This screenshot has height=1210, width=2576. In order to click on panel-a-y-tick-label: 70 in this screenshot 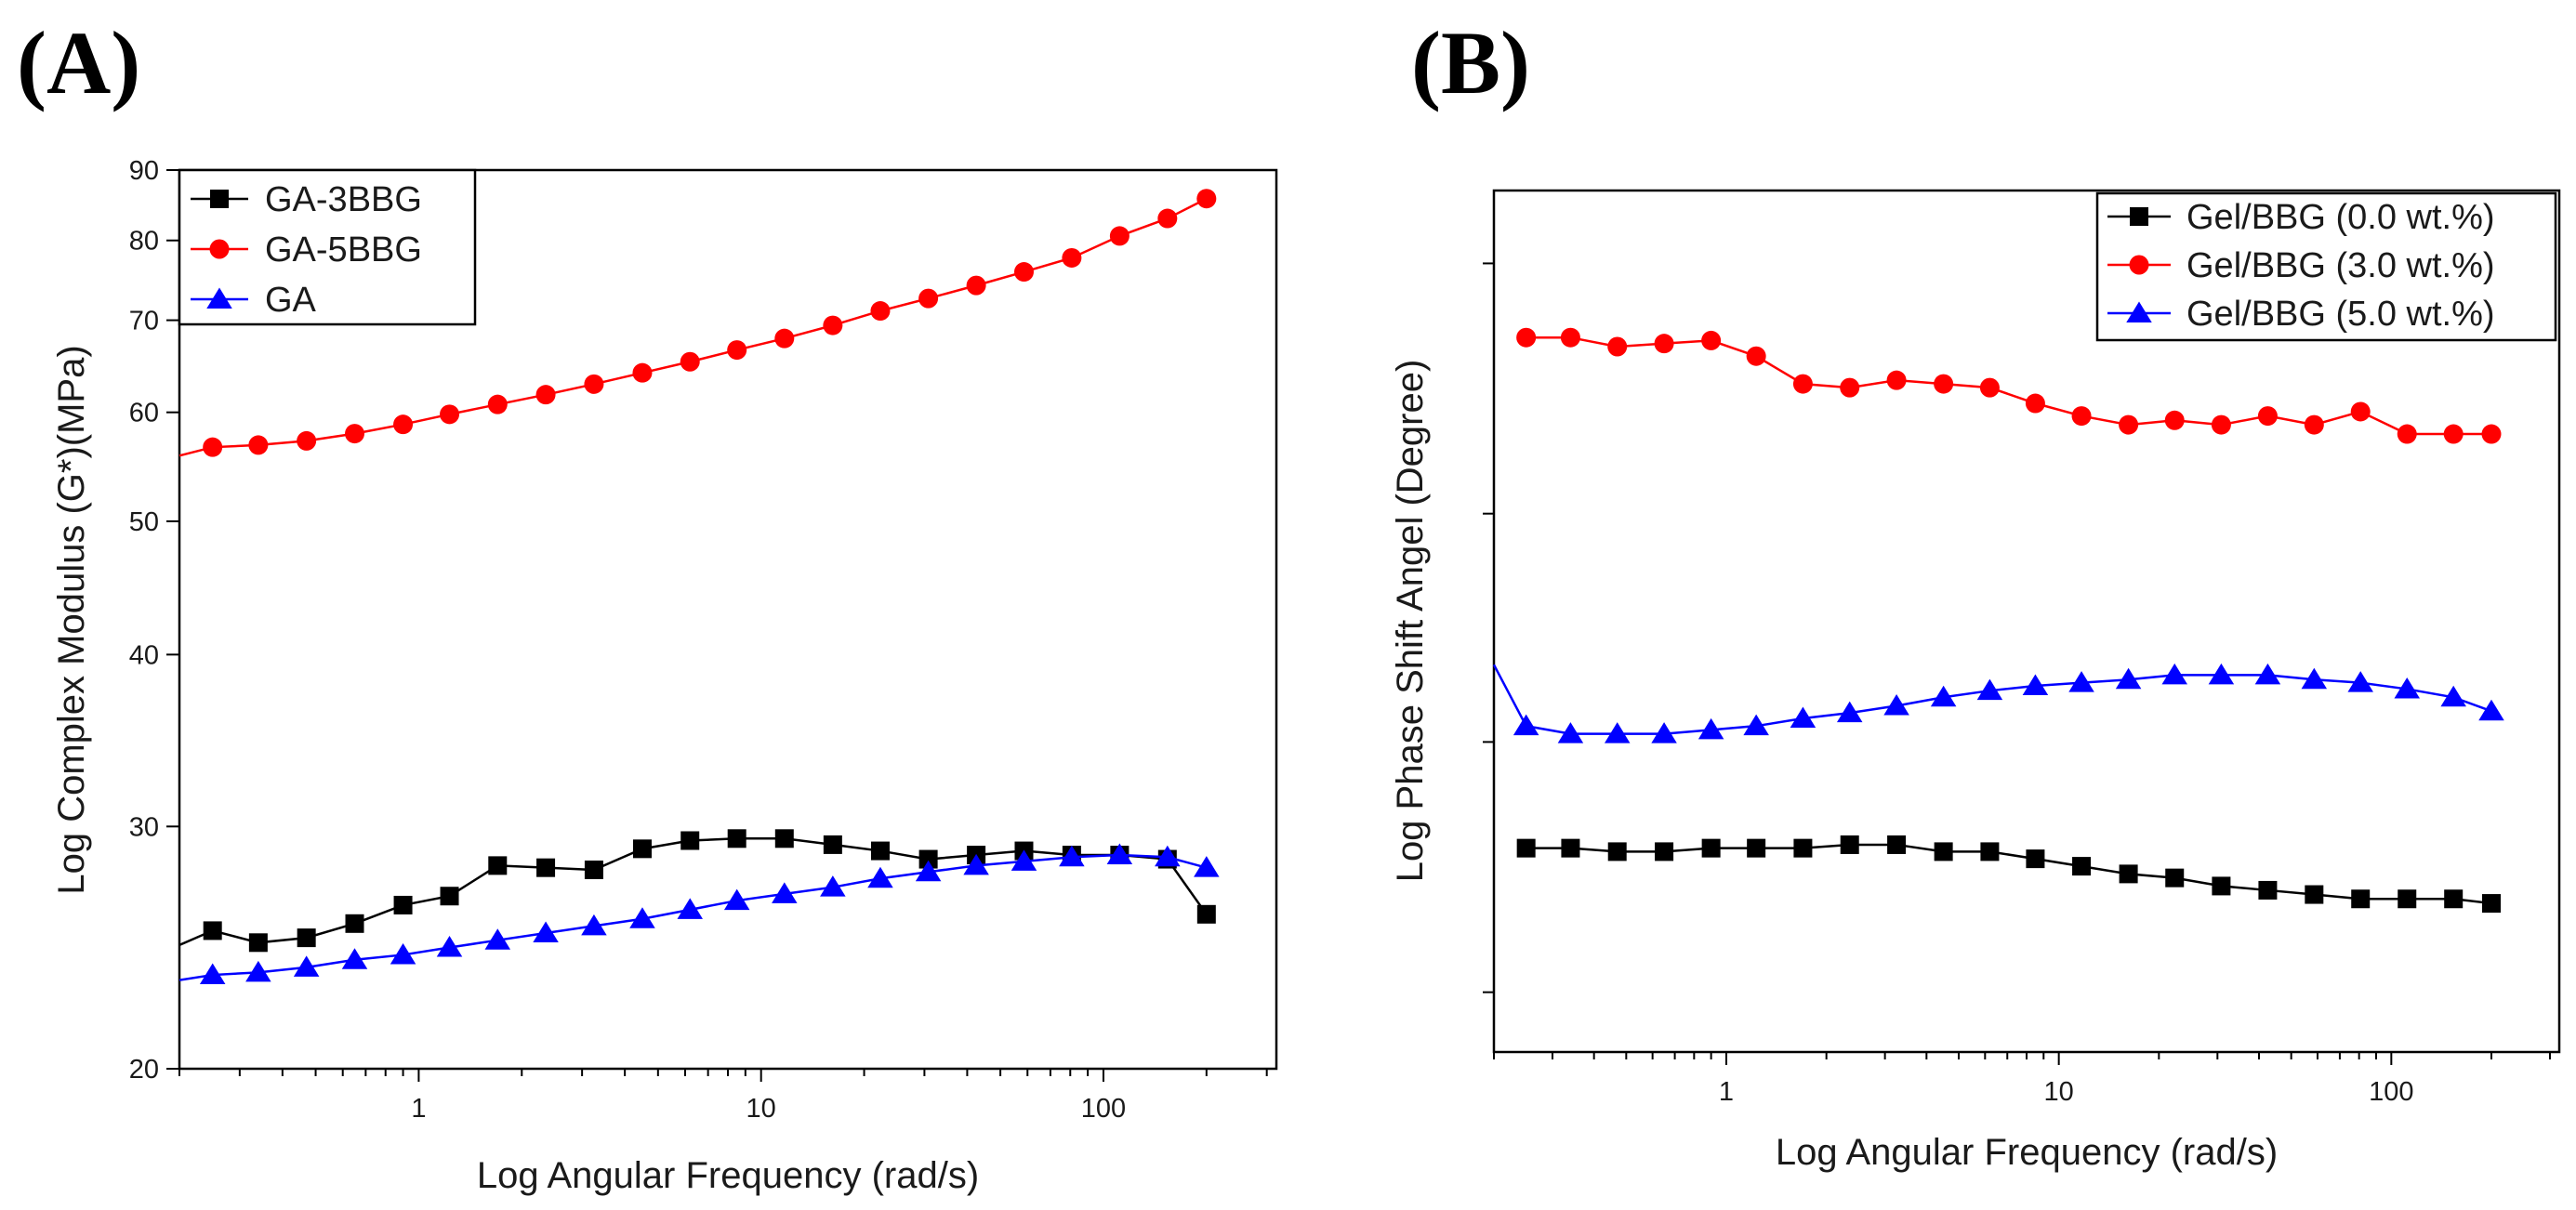, I will do `click(144, 321)`.